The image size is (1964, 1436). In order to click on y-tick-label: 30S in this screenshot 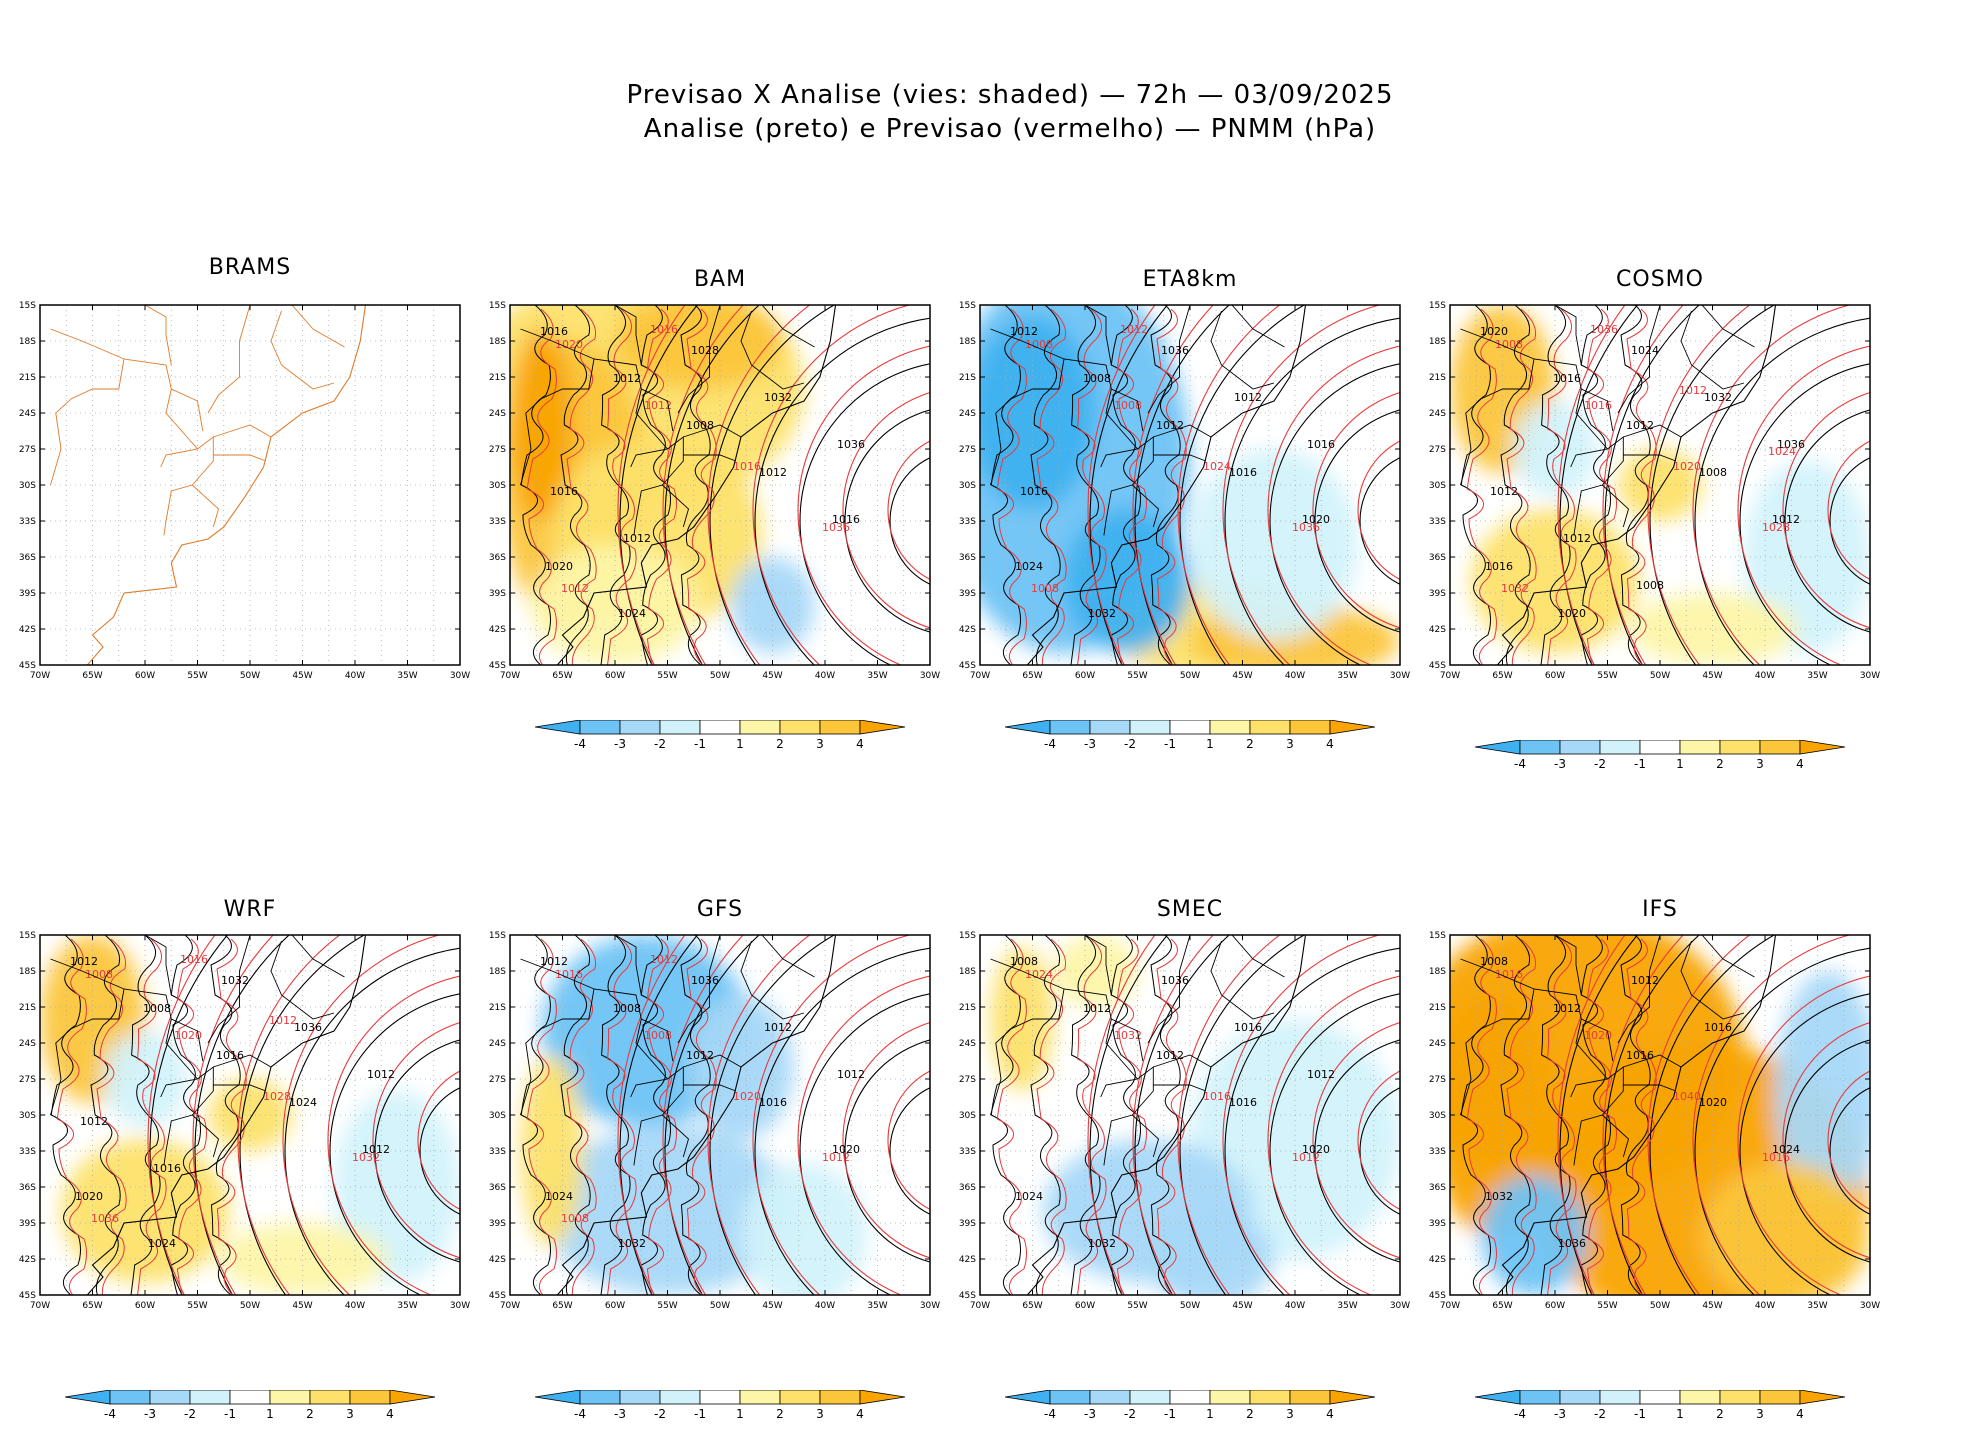, I will do `click(967, 1116)`.